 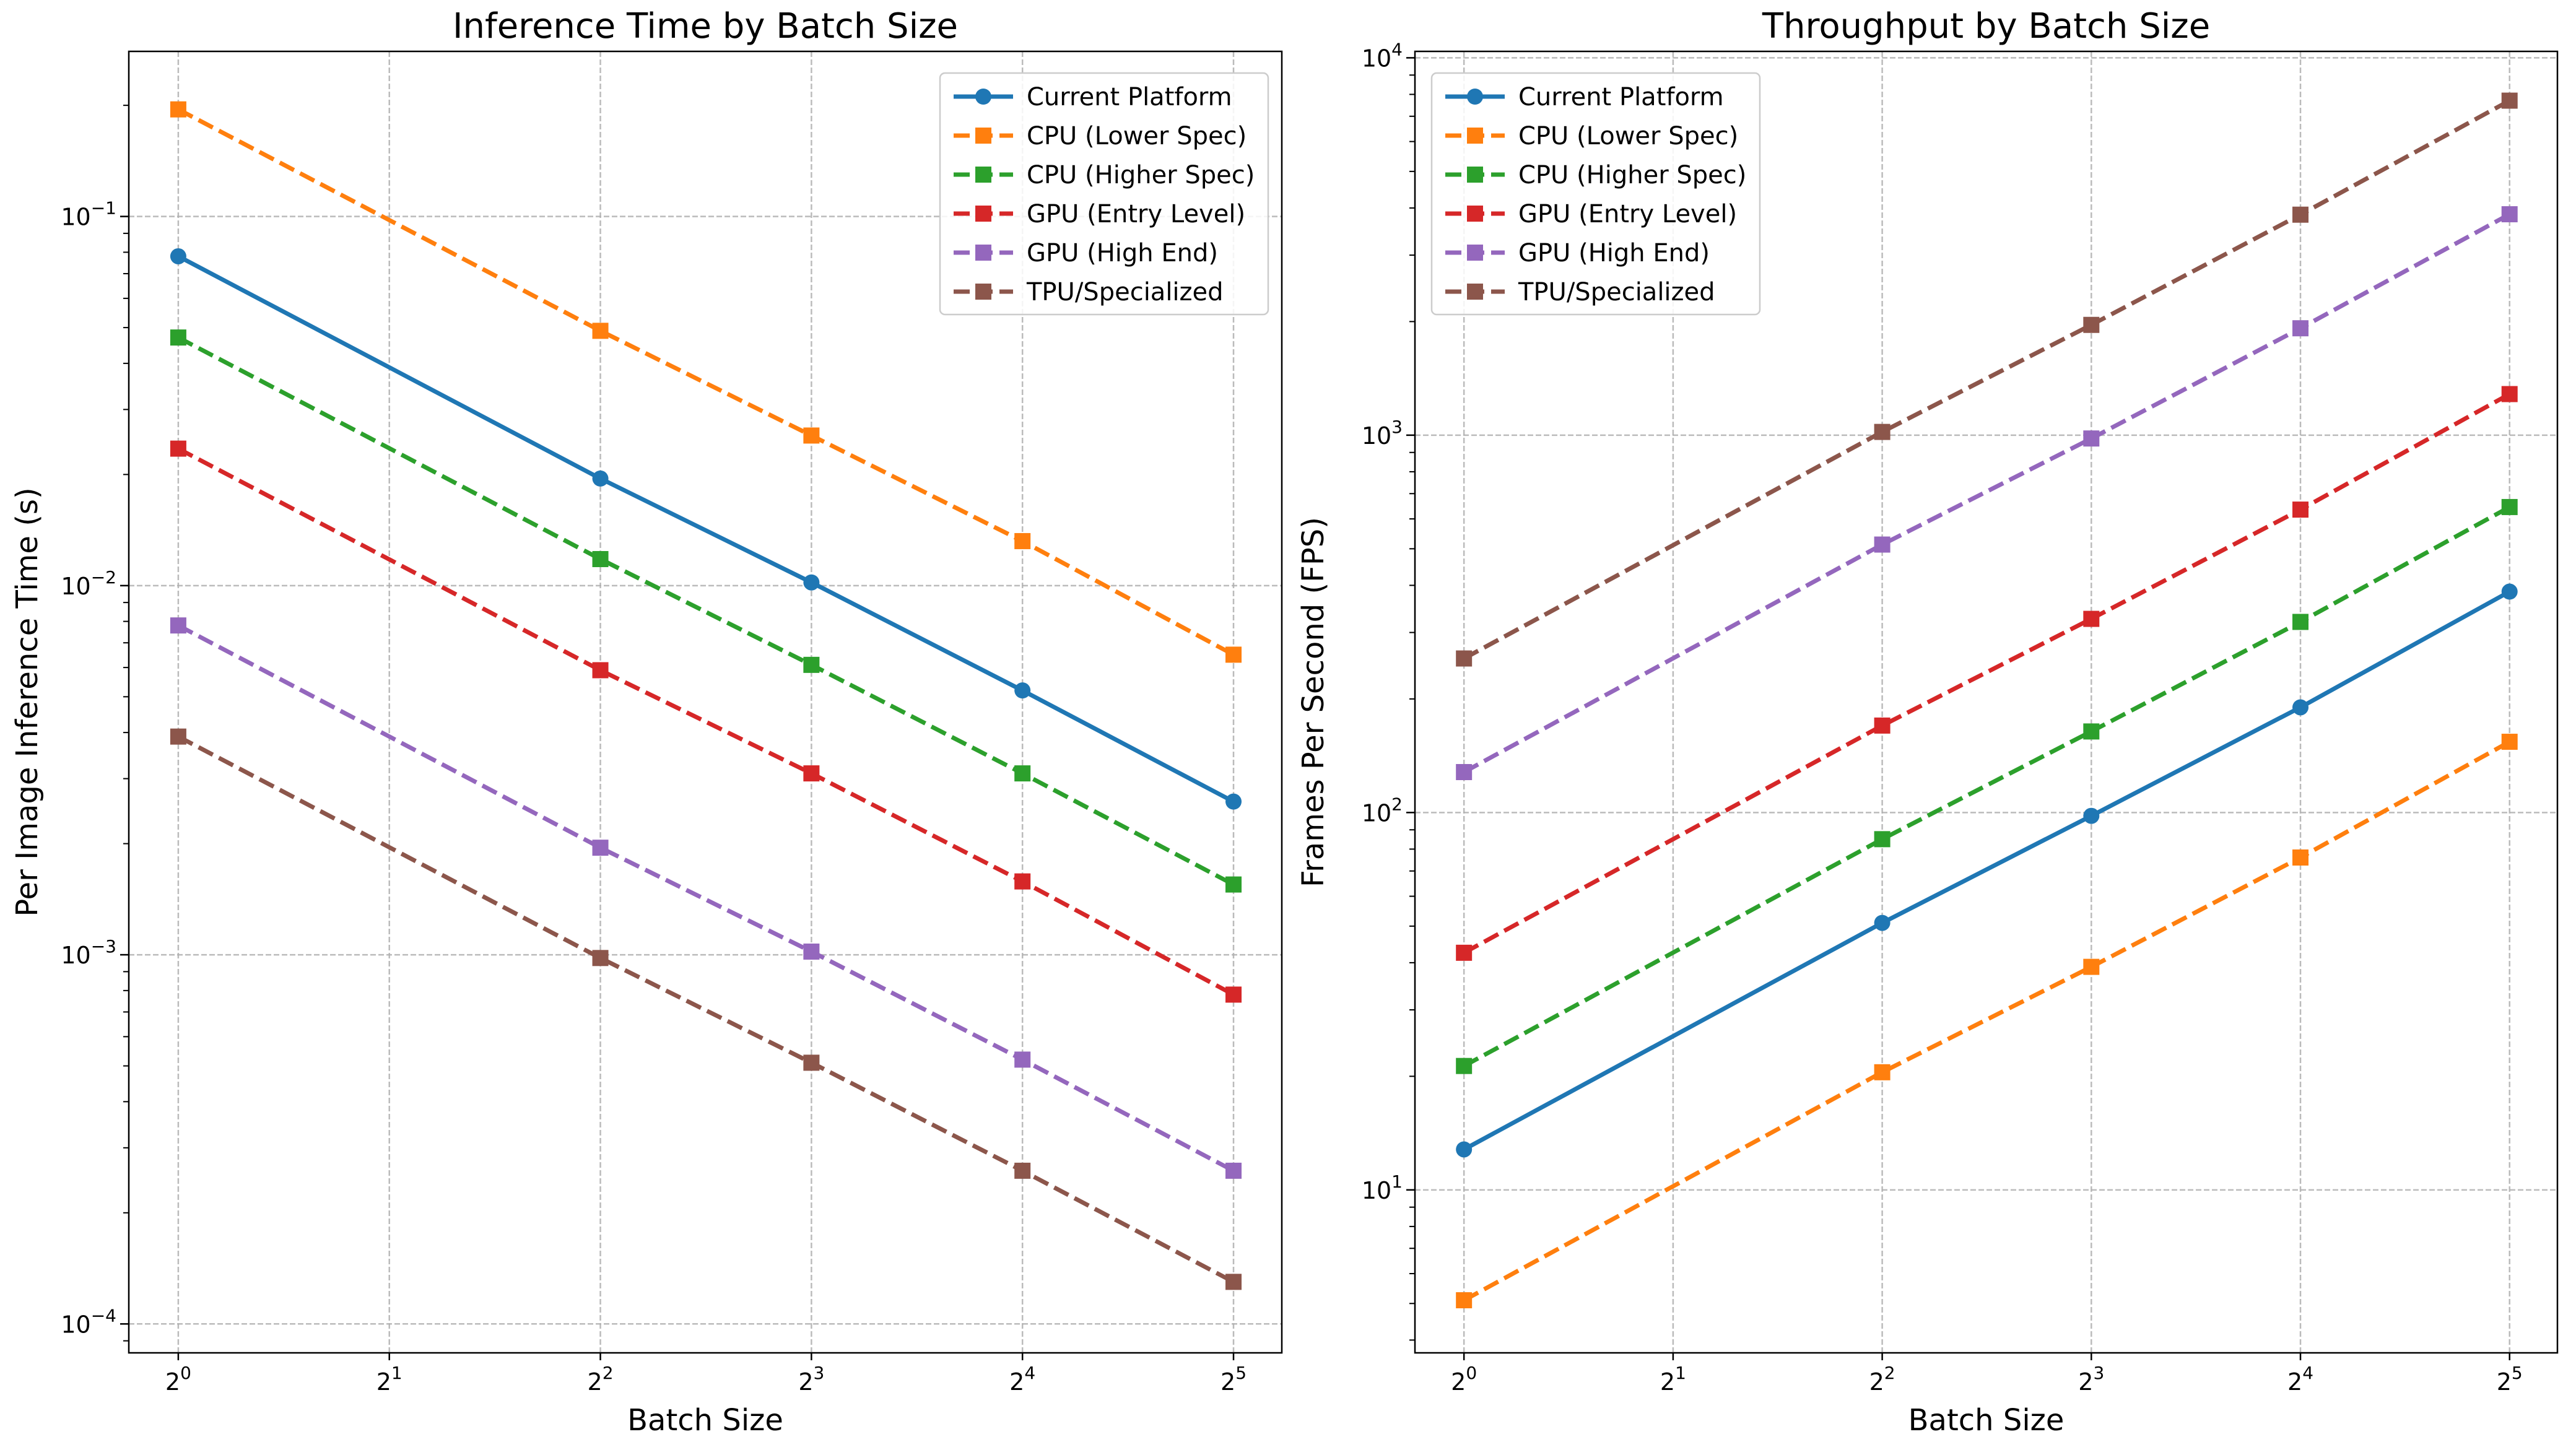 What do you see at coordinates (601, 1379) in the screenshot?
I see `x-tick-label: 22` at bounding box center [601, 1379].